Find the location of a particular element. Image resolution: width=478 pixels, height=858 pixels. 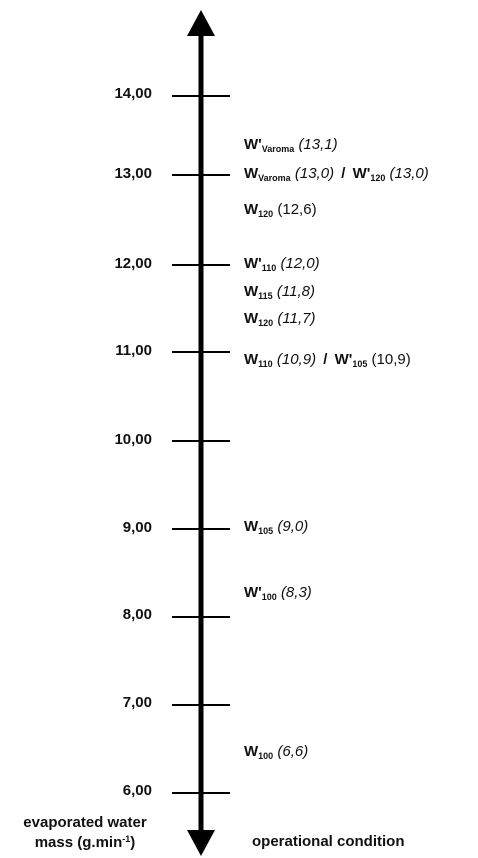

operational-condition-title: operational condition is located at coordinates (328, 841).